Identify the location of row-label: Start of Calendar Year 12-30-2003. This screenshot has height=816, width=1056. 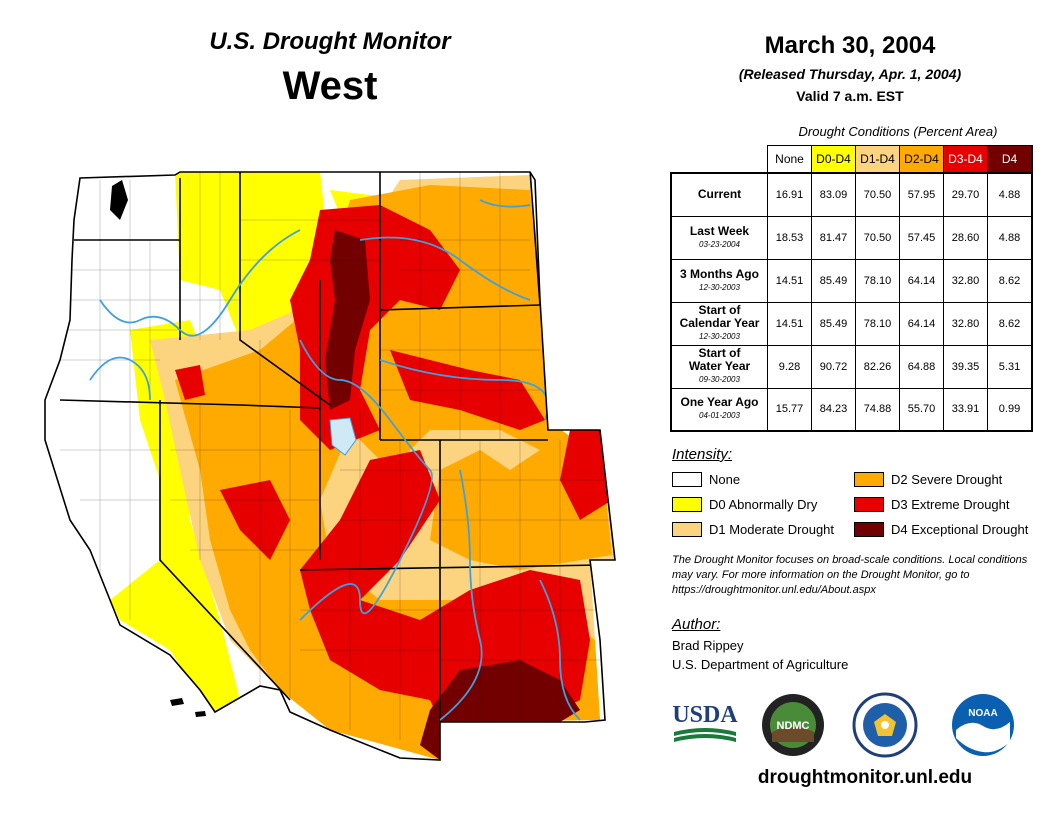
(719, 323).